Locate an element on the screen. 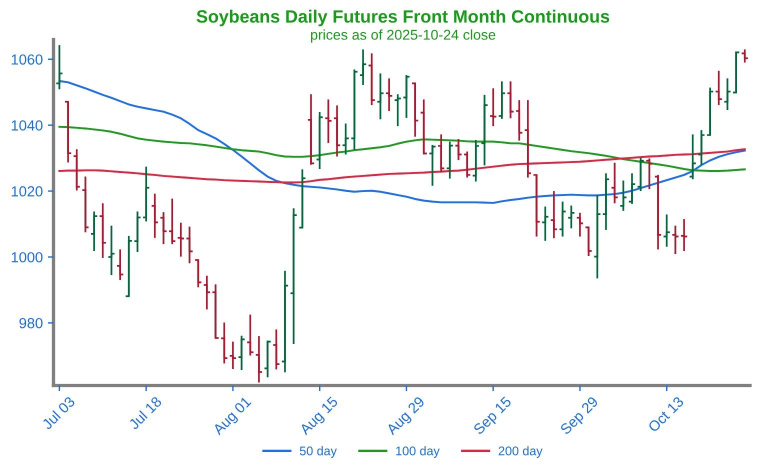 This screenshot has height=474, width=759. legend-label: 200 day is located at coordinates (520, 452).